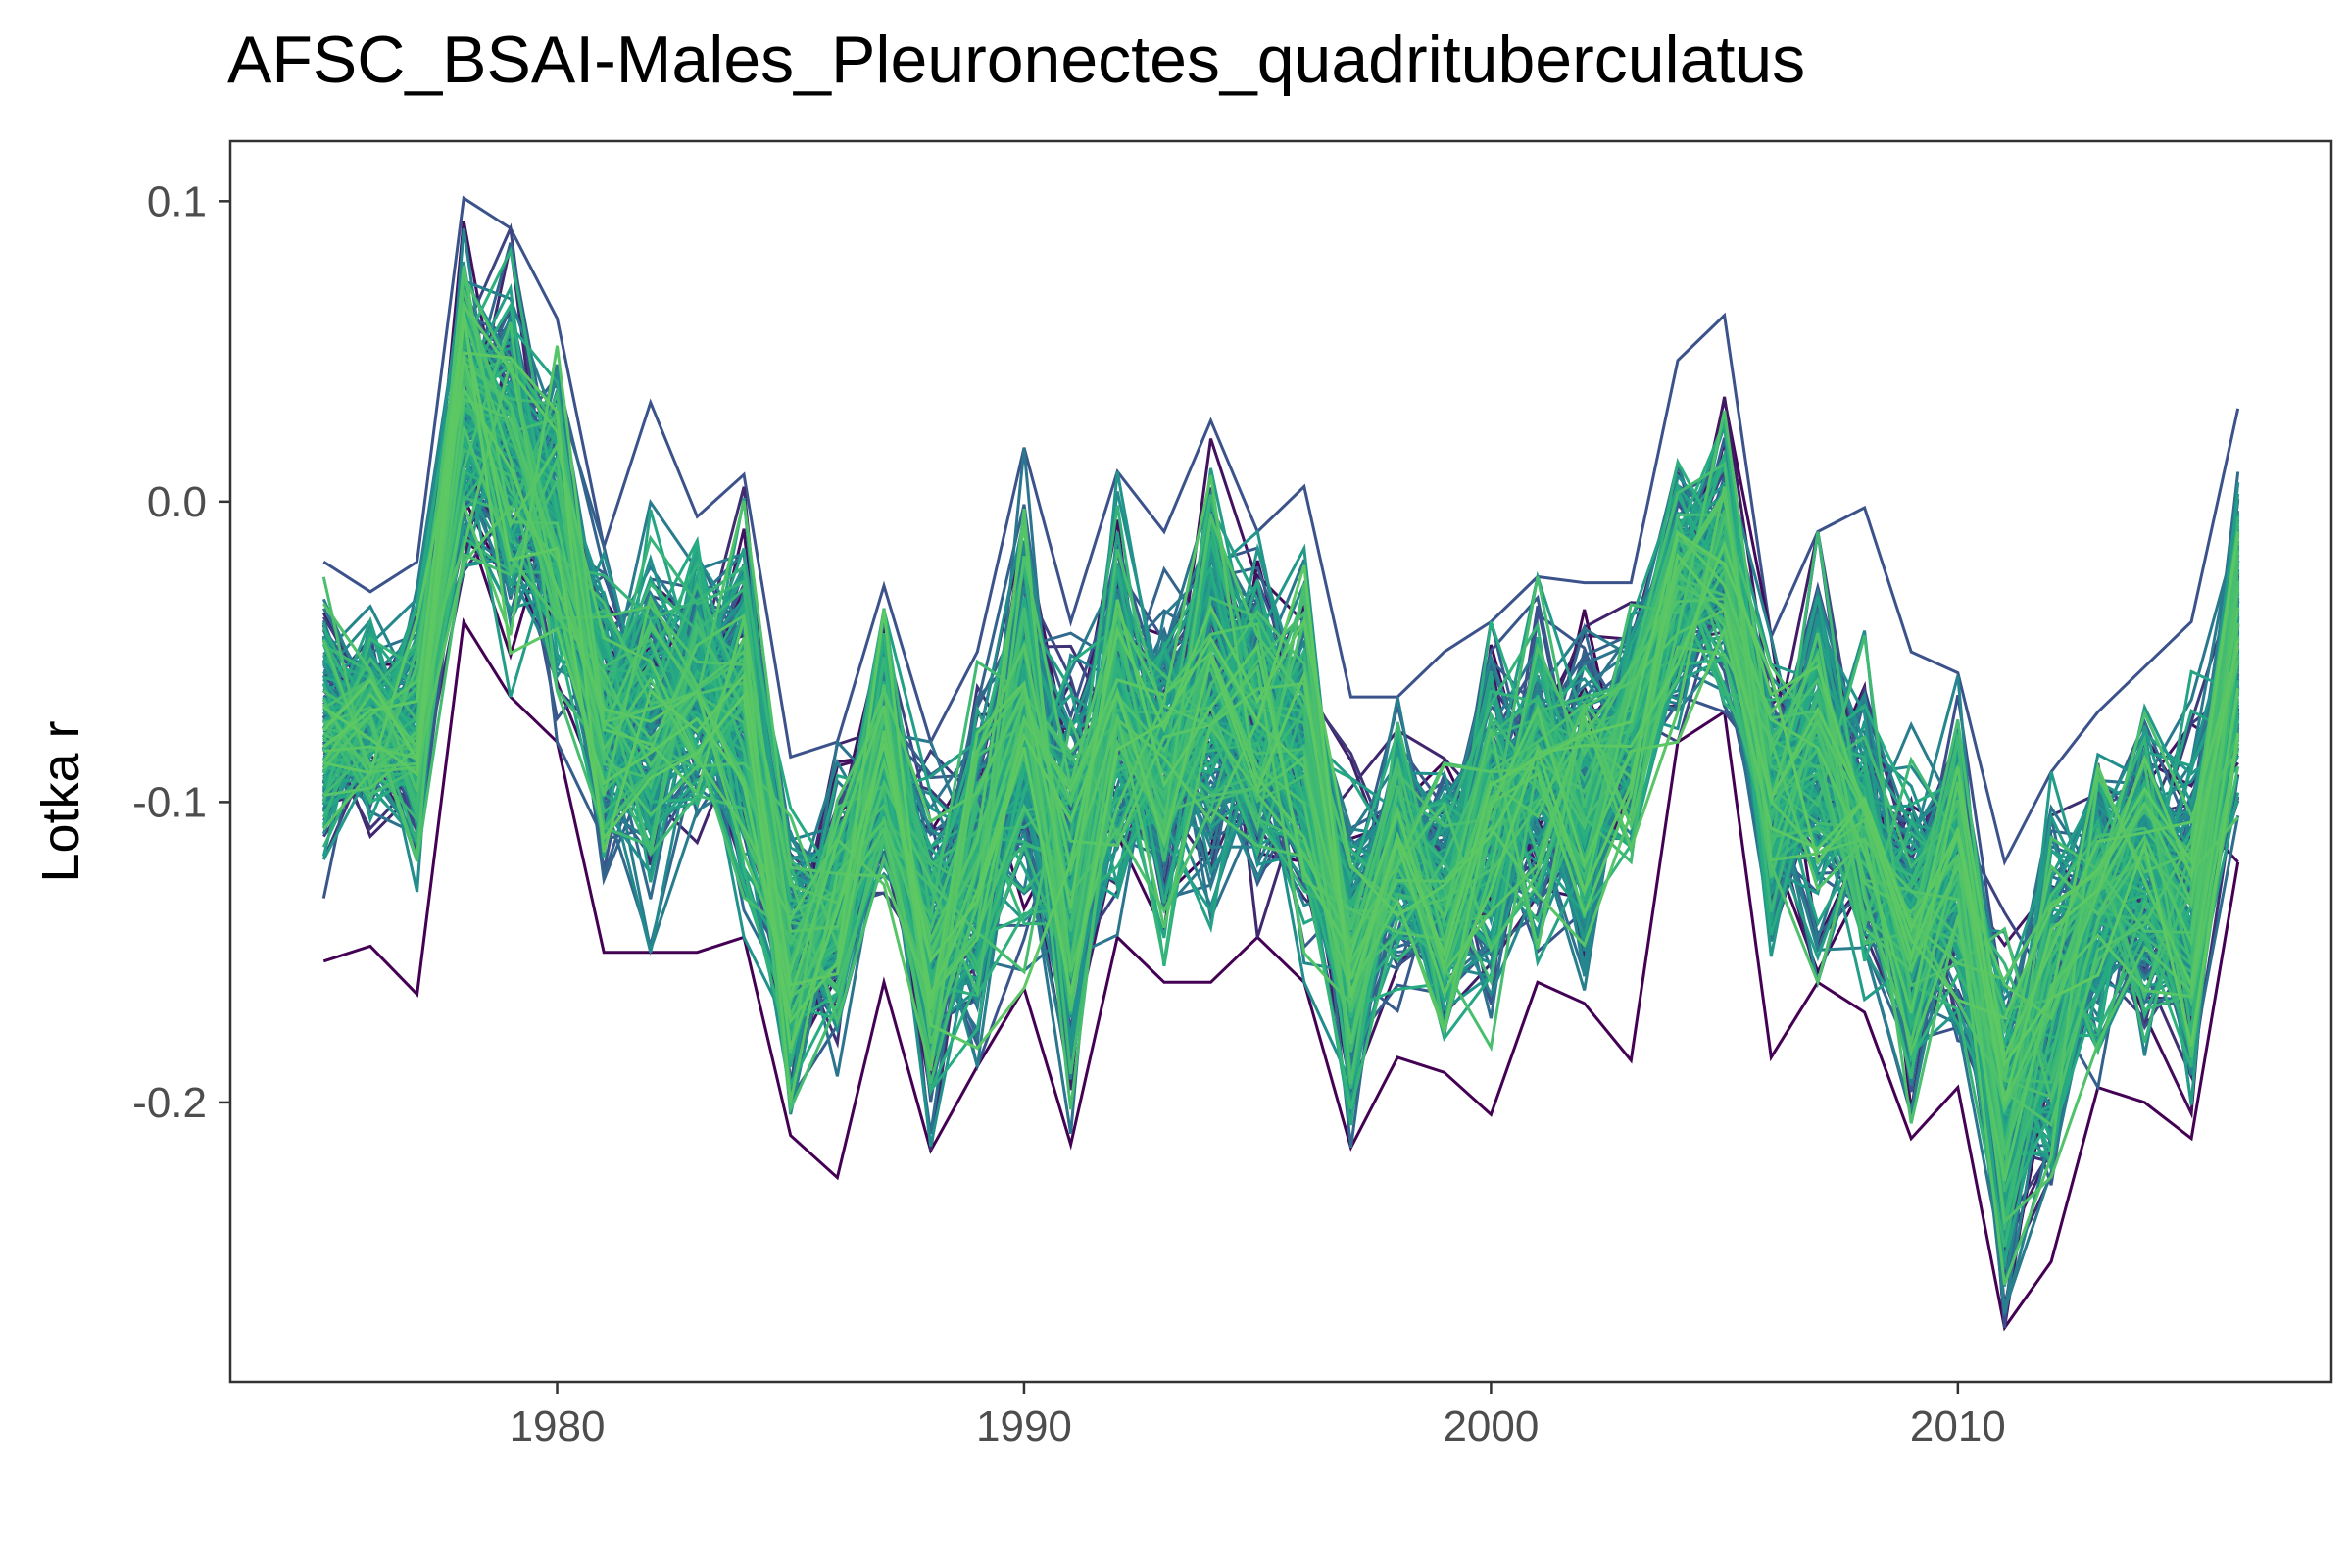 The image size is (2352, 1568). What do you see at coordinates (1024, 1426) in the screenshot?
I see `x-tick-label: 1990` at bounding box center [1024, 1426].